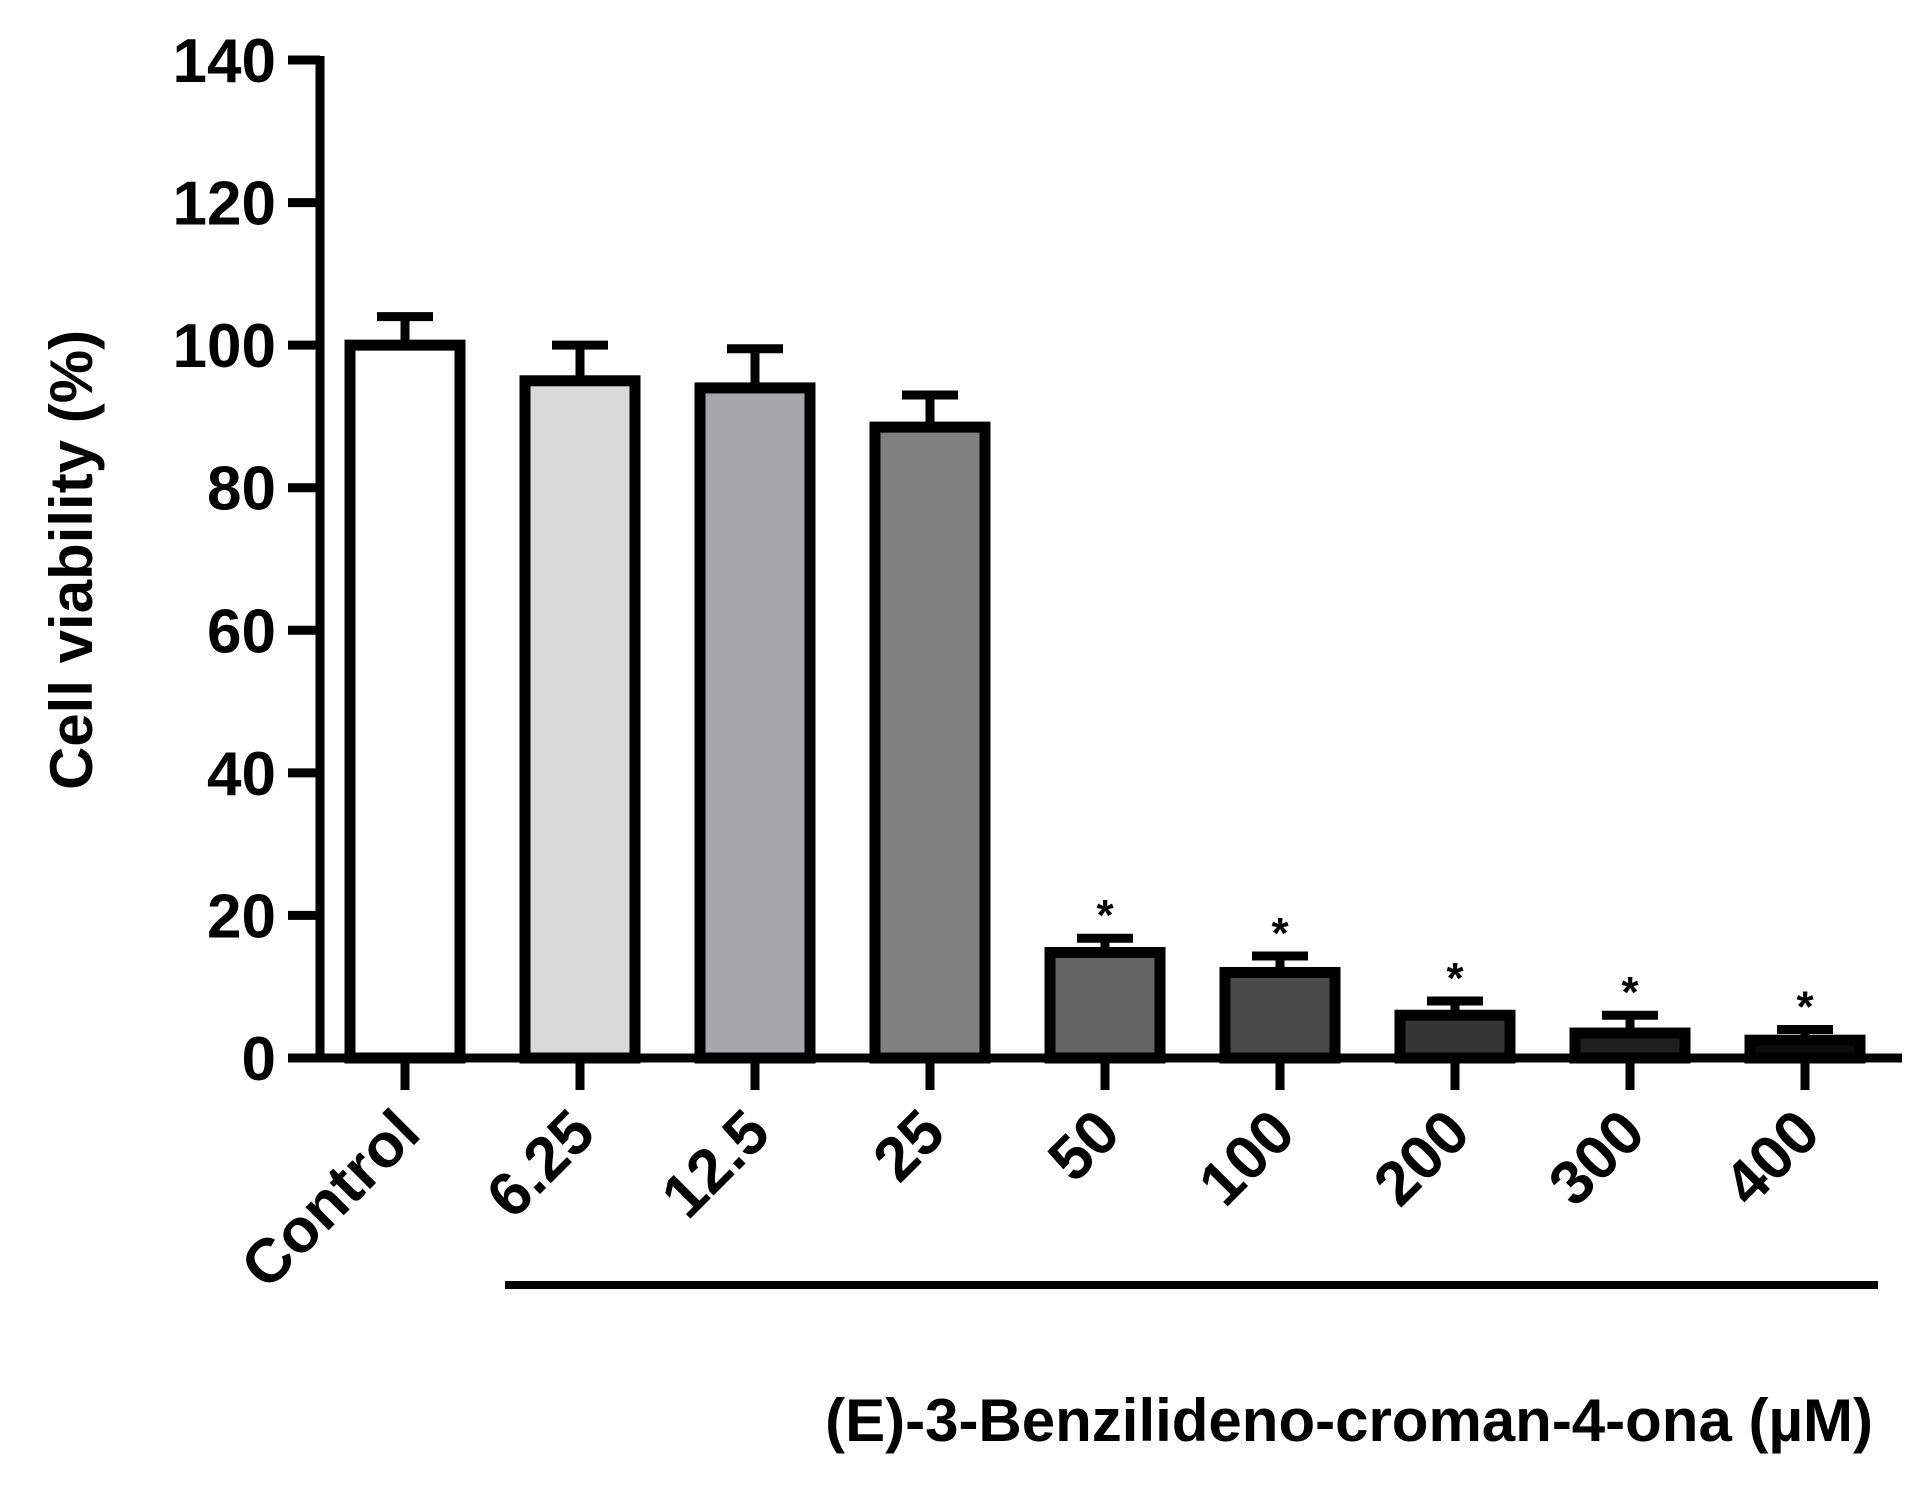 The height and width of the screenshot is (1488, 1917). What do you see at coordinates (1805, 1006) in the screenshot?
I see `significance-star-400: *` at bounding box center [1805, 1006].